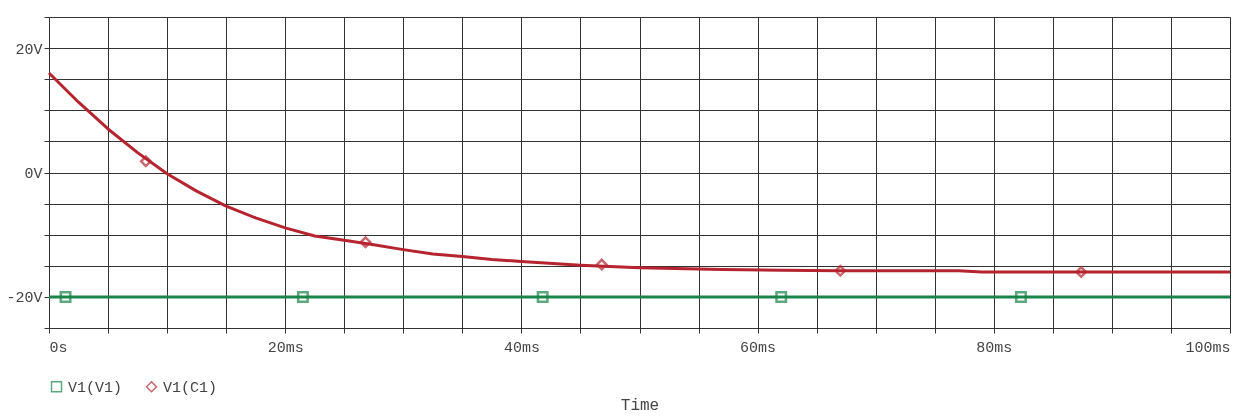  I want to click on x-tick-label: 60ms, so click(758, 348).